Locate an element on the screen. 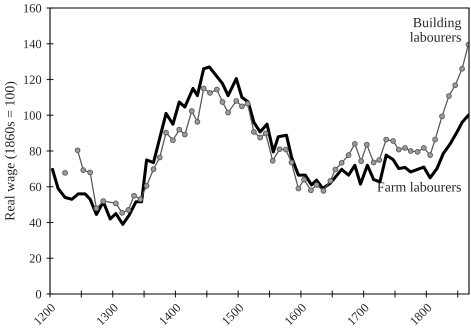  y-tick-label: 120 is located at coordinates (33, 80).